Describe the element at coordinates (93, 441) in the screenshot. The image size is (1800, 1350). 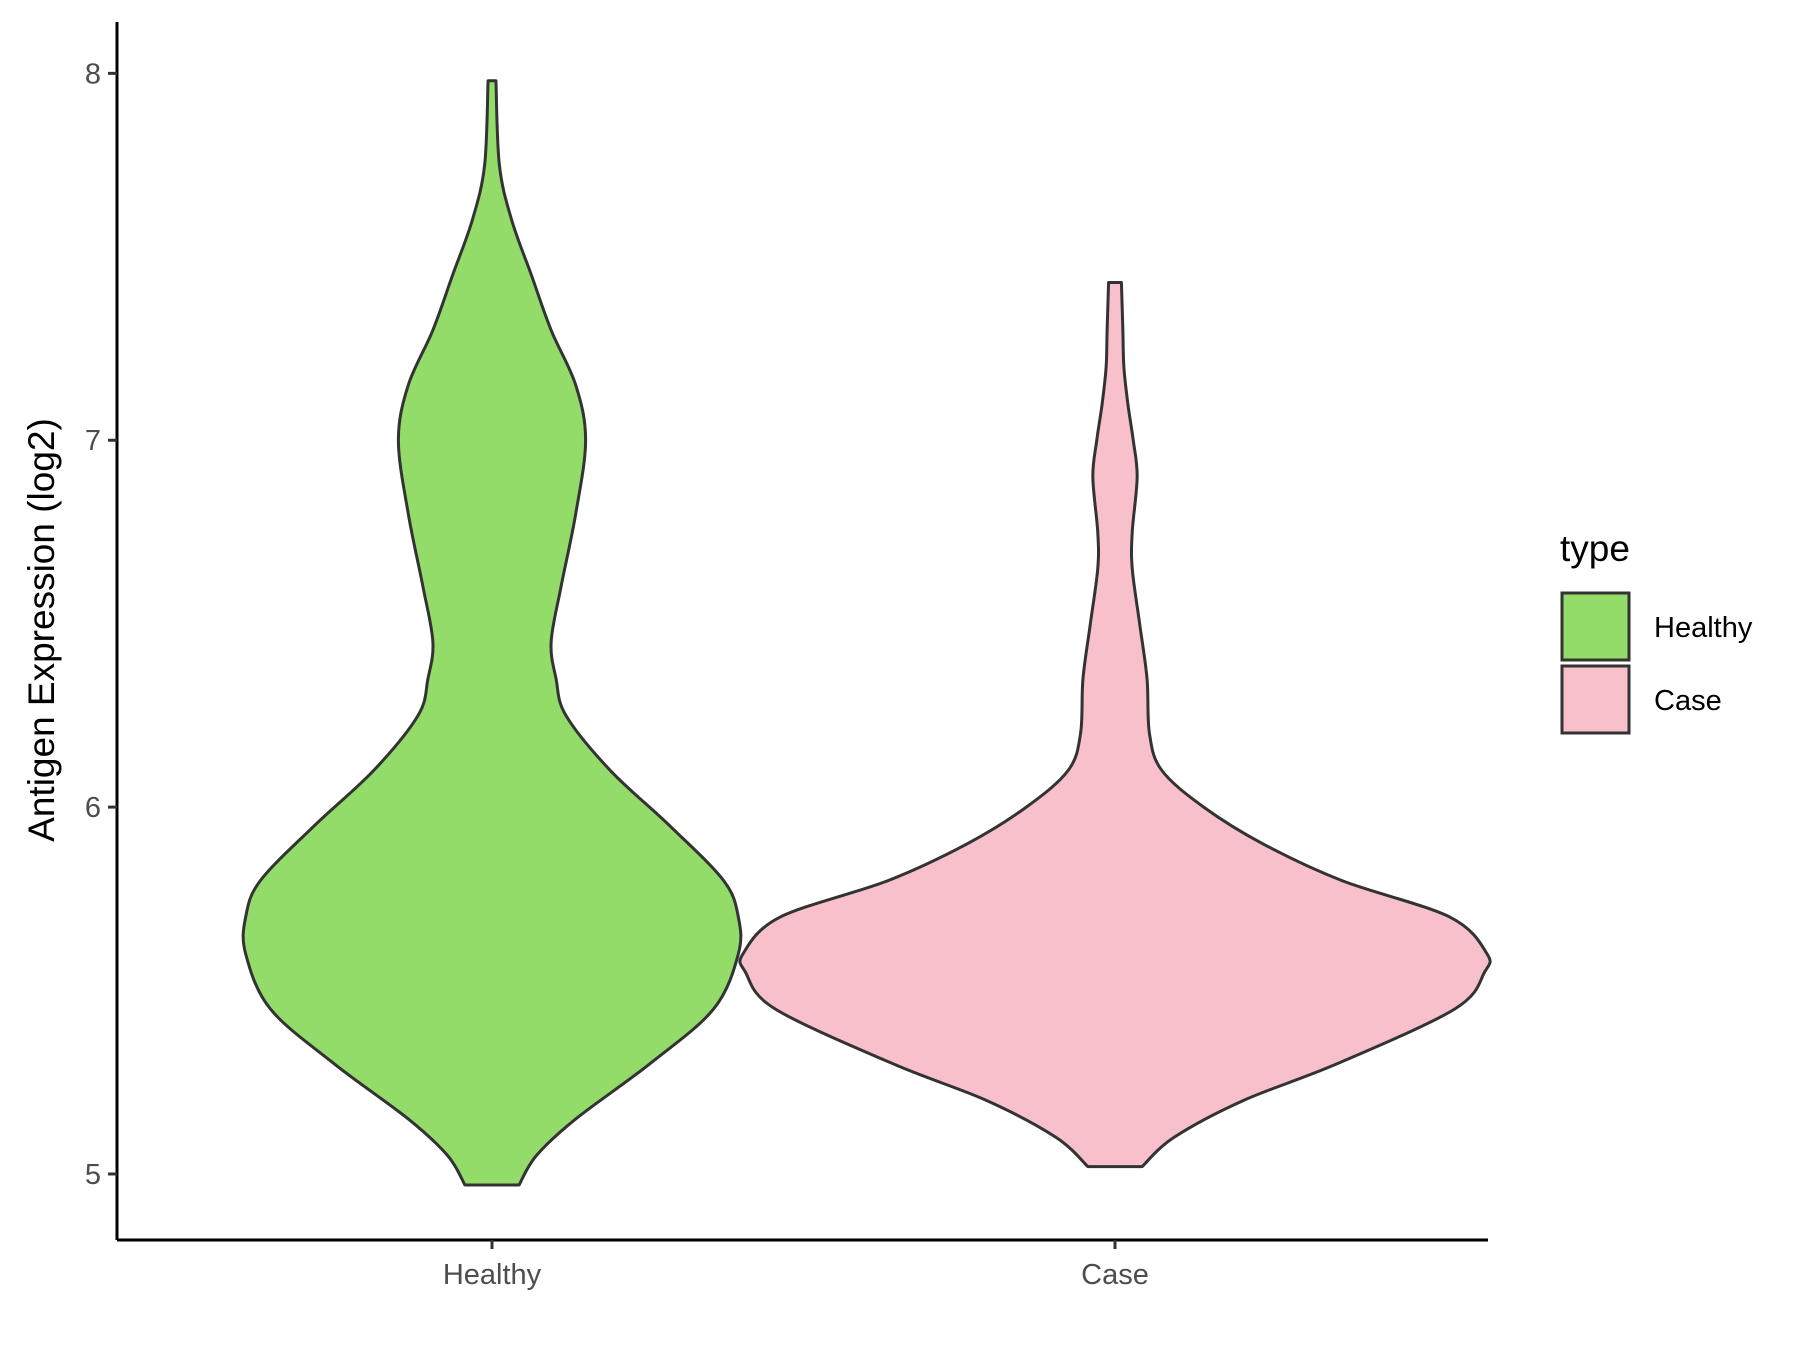
I see `y-tick-label: 7` at that location.